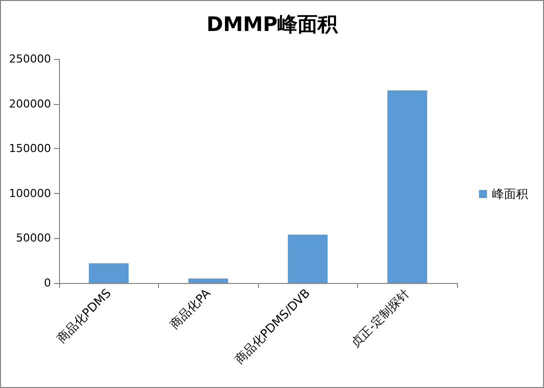 The image size is (544, 388). I want to click on y-tick-label: 200000, so click(30, 103).